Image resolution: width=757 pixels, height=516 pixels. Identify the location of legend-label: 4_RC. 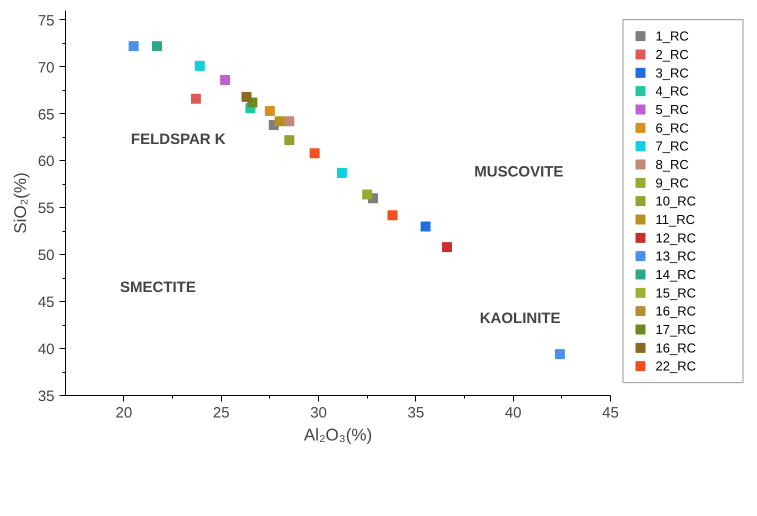
(672, 91).